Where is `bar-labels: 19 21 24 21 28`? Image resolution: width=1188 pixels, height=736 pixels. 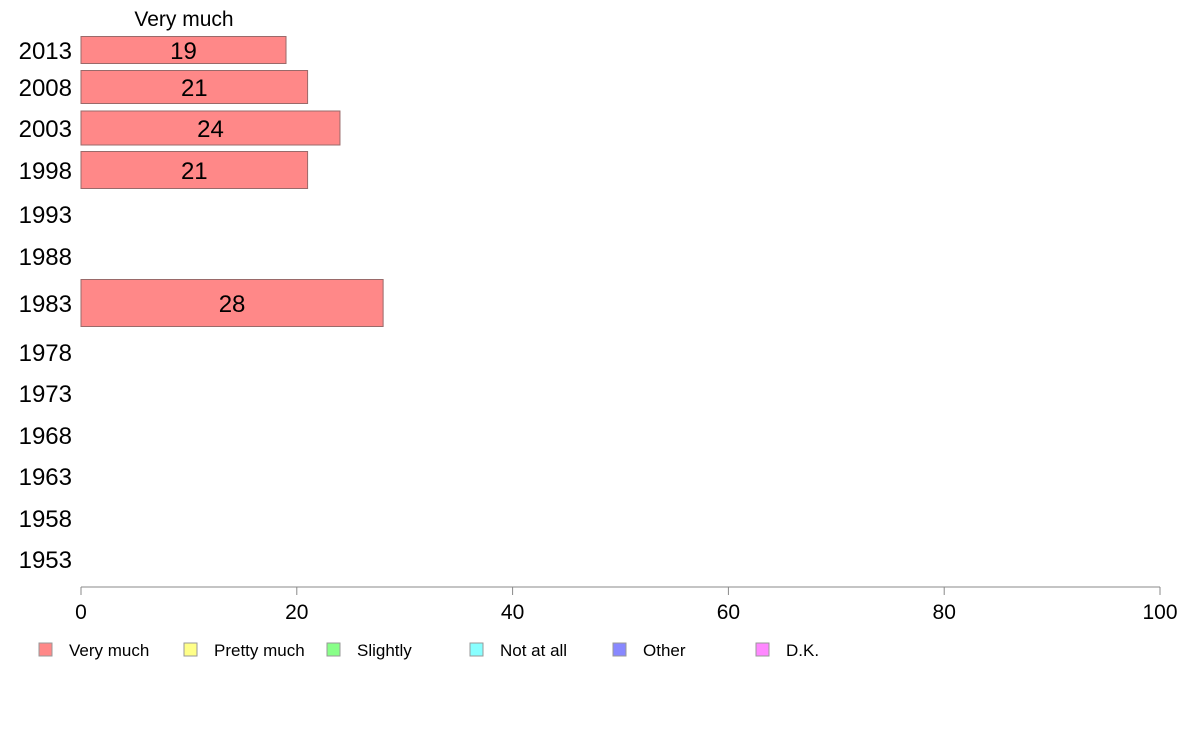 bar-labels: 19 21 24 21 28 is located at coordinates (207, 178).